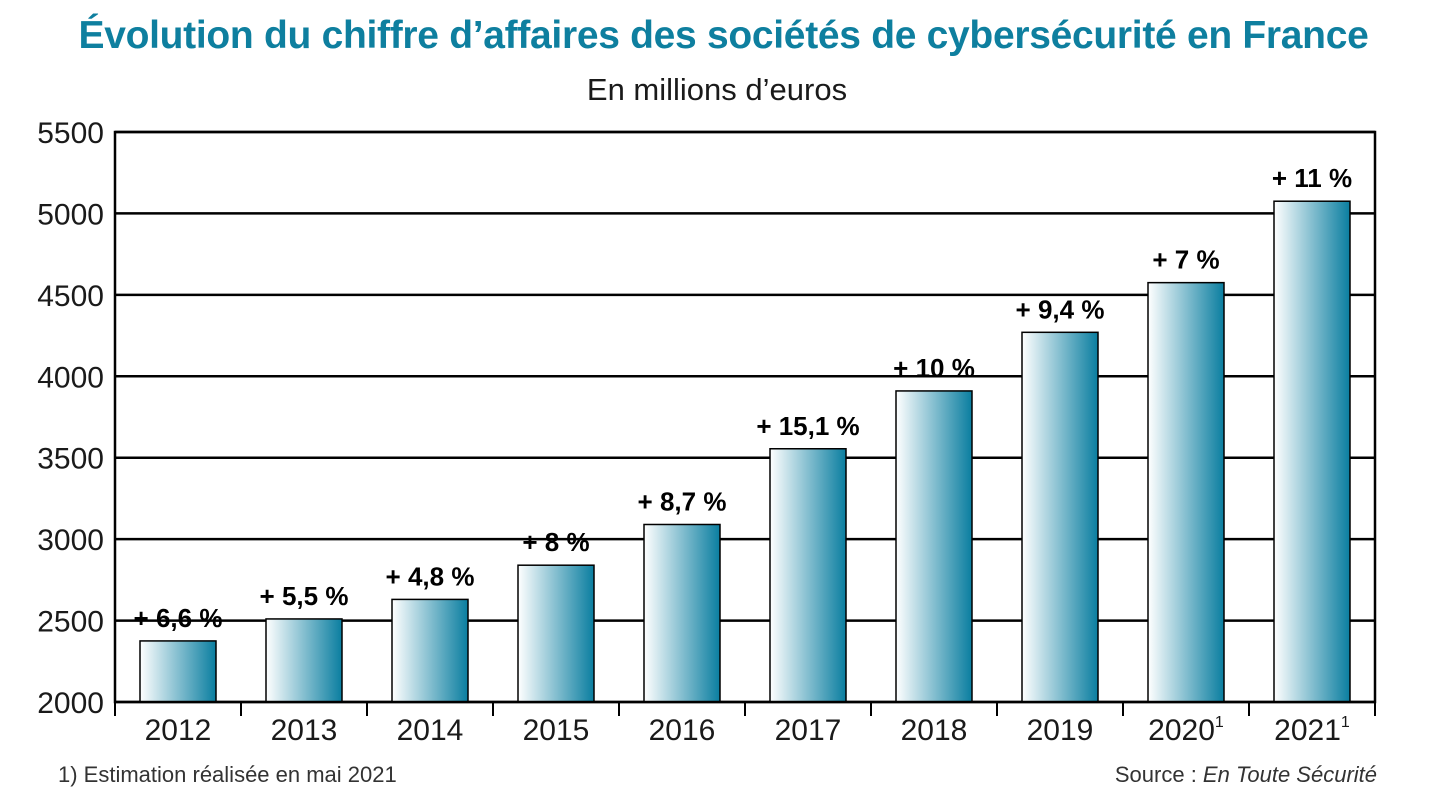 This screenshot has height=811, width=1447. I want to click on x-tick-label: 2016, so click(682, 730).